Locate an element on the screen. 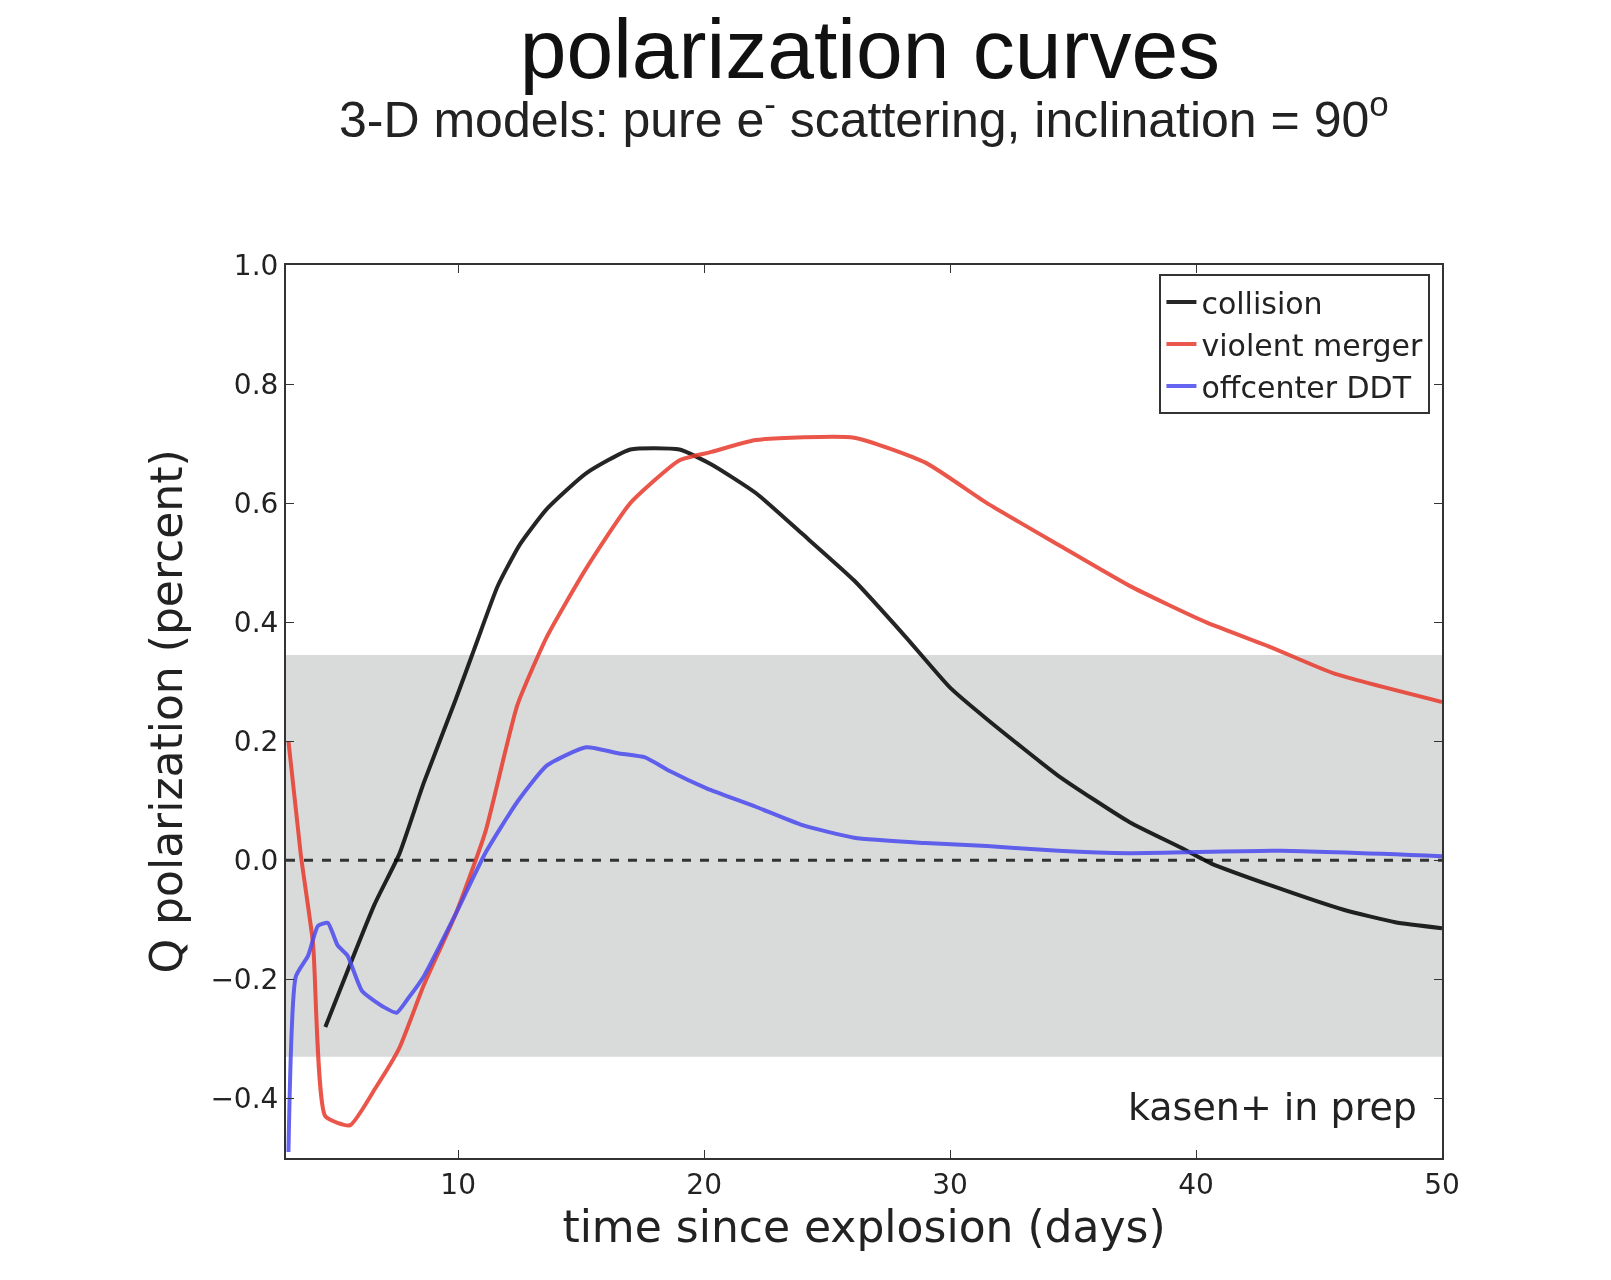 This screenshot has height=1280, width=1611. annotation: kasen+ in prep is located at coordinates (1272, 1107).